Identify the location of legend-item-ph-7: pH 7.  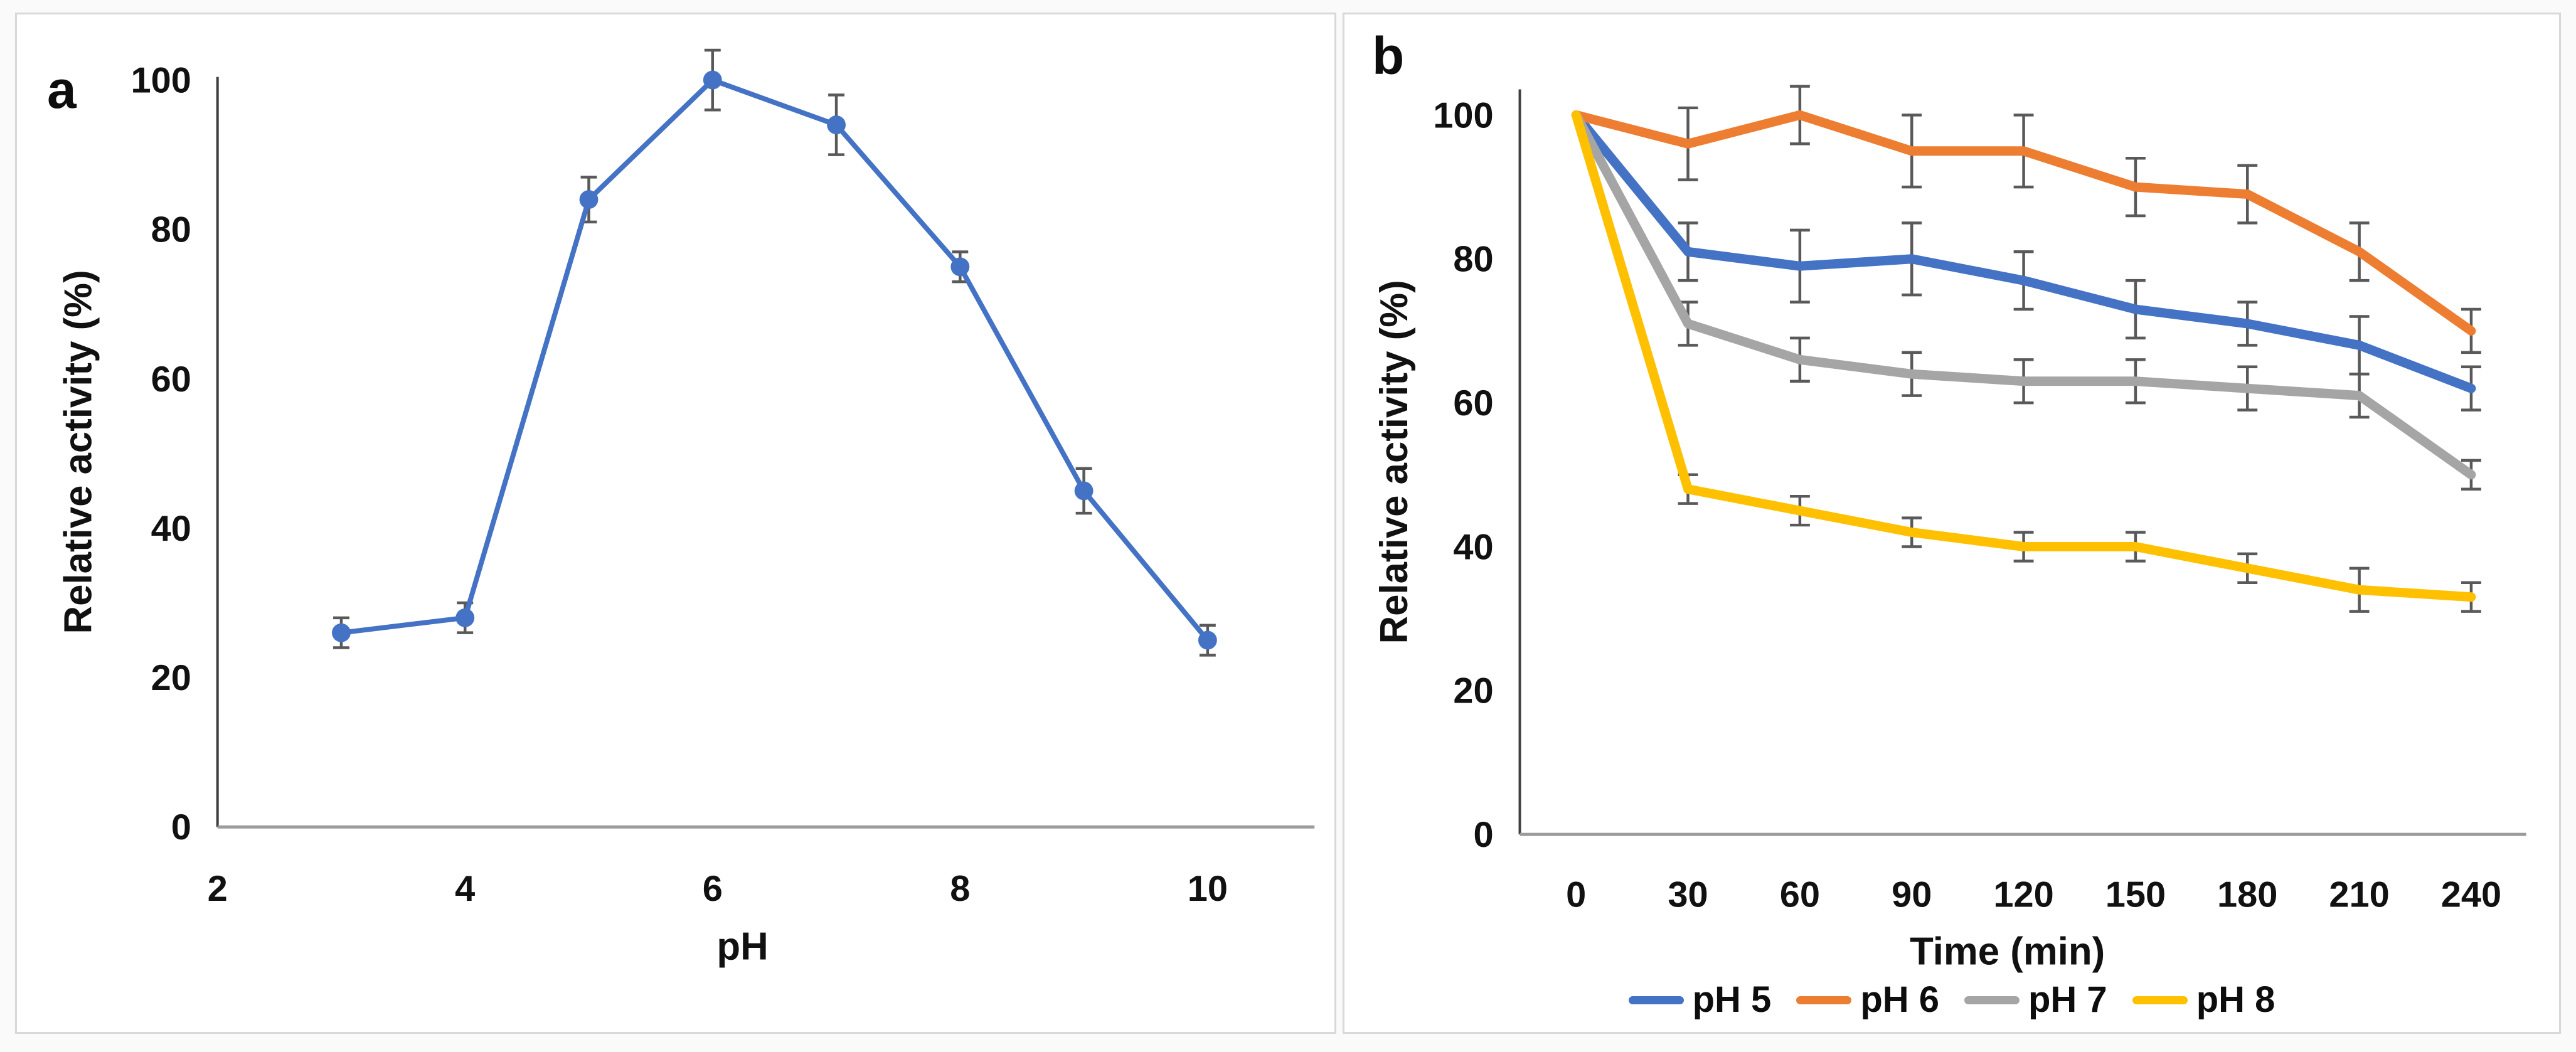
(2035, 1000).